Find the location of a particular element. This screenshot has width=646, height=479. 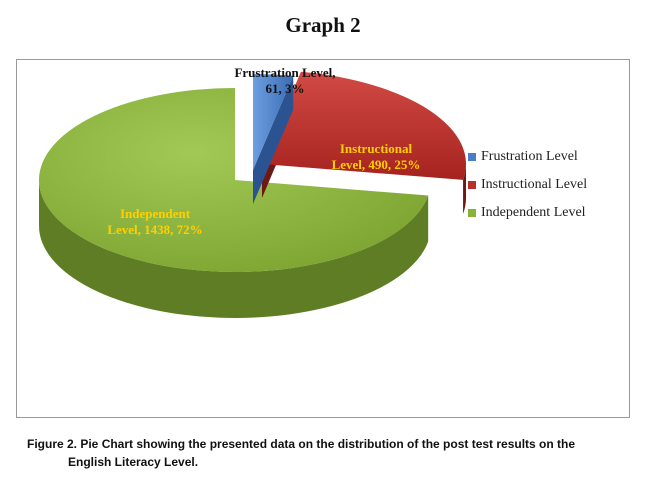

graph-title: Graph 2 is located at coordinates (323, 25).